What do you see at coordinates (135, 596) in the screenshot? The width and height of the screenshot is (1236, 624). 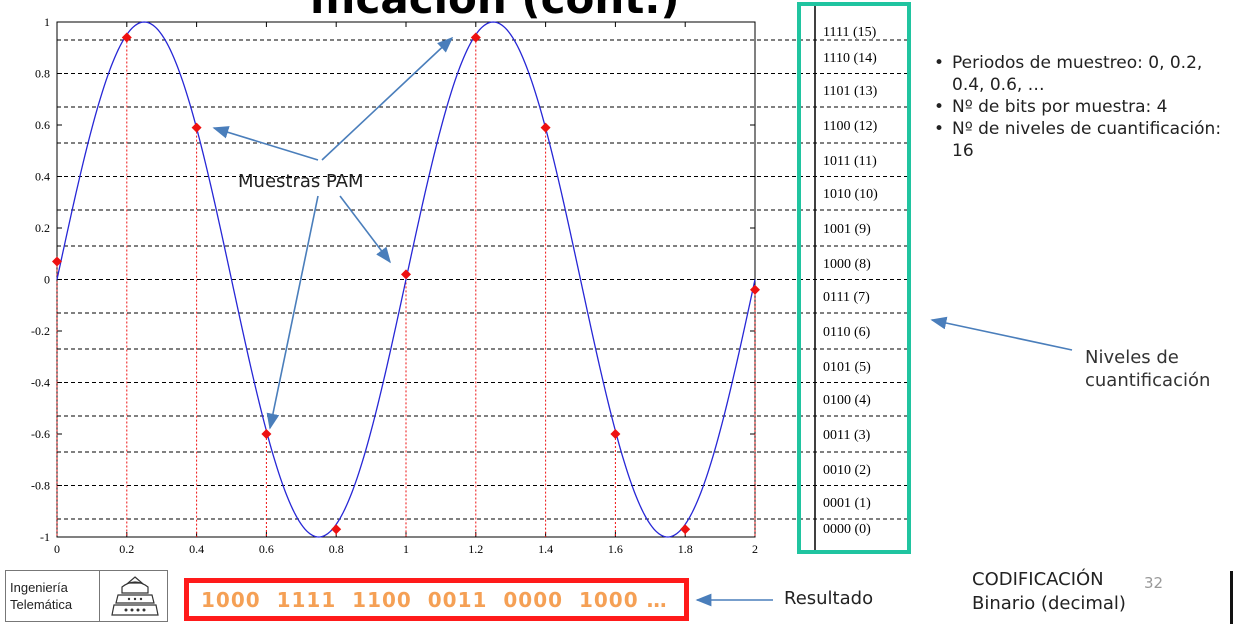 I see `university-crest-icon` at bounding box center [135, 596].